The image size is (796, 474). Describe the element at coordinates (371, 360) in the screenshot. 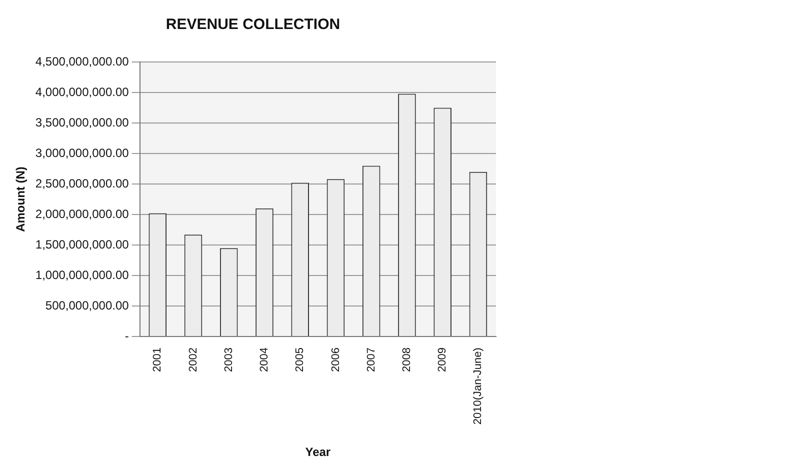

I see `x-tick-label: 2007` at that location.